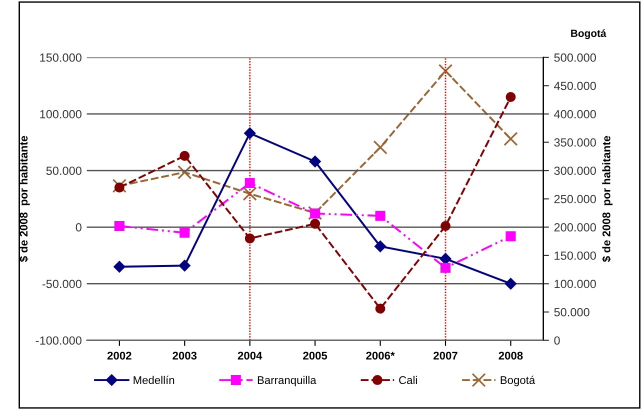 This screenshot has height=410, width=643. I want to click on y2-tick-label: 100.000, so click(575, 284).